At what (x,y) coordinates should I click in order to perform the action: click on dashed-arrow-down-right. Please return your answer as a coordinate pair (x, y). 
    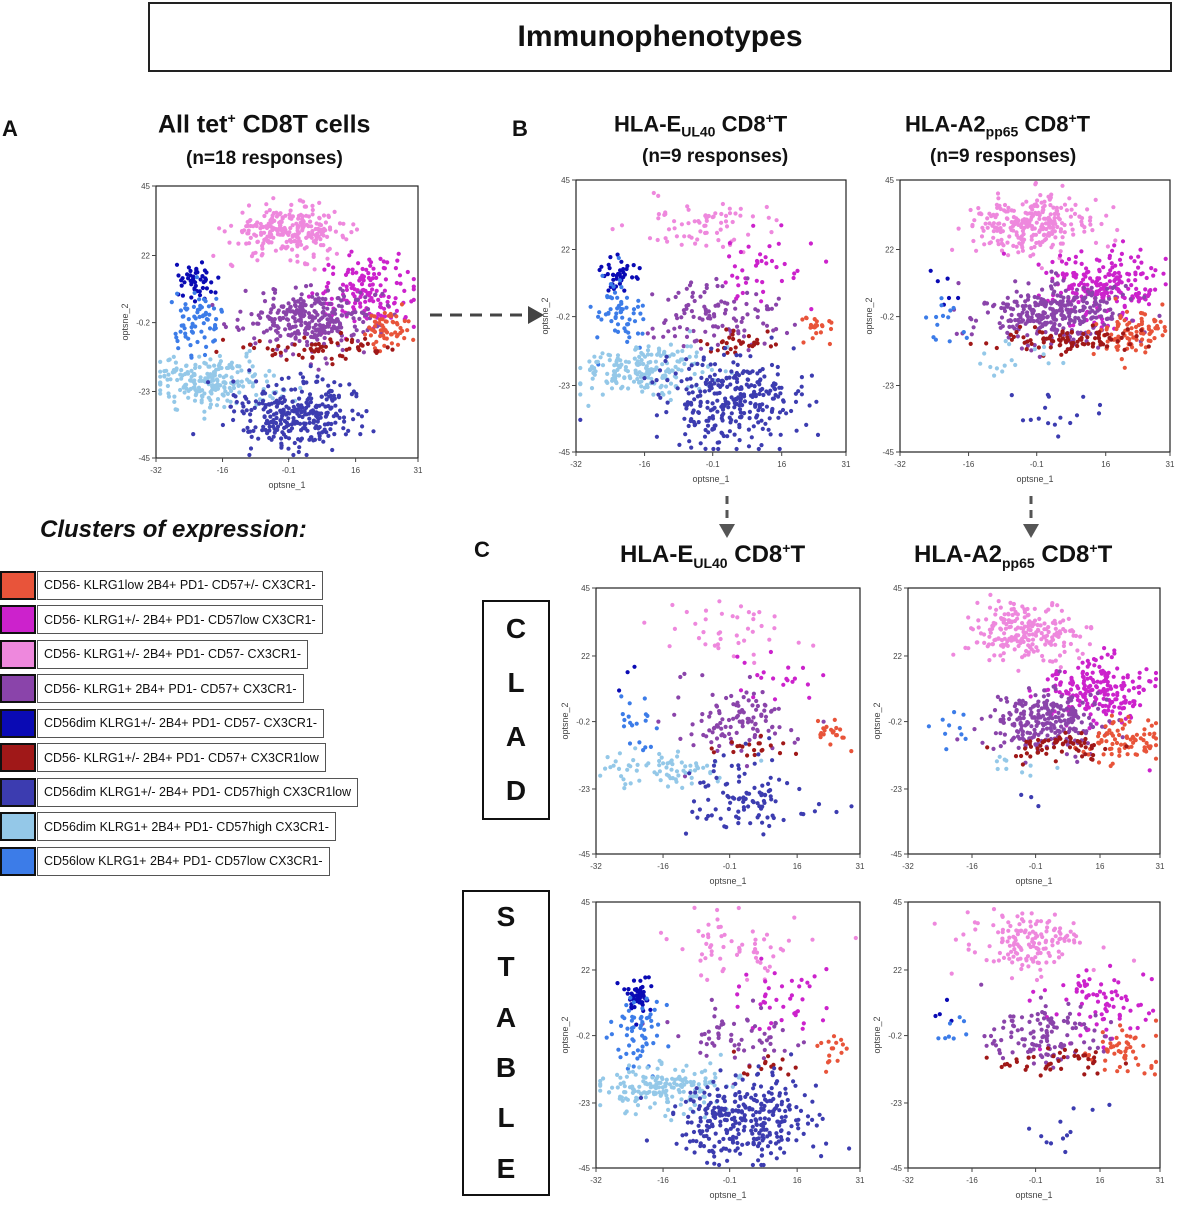
    Looking at the image, I should click on (1031, 517).